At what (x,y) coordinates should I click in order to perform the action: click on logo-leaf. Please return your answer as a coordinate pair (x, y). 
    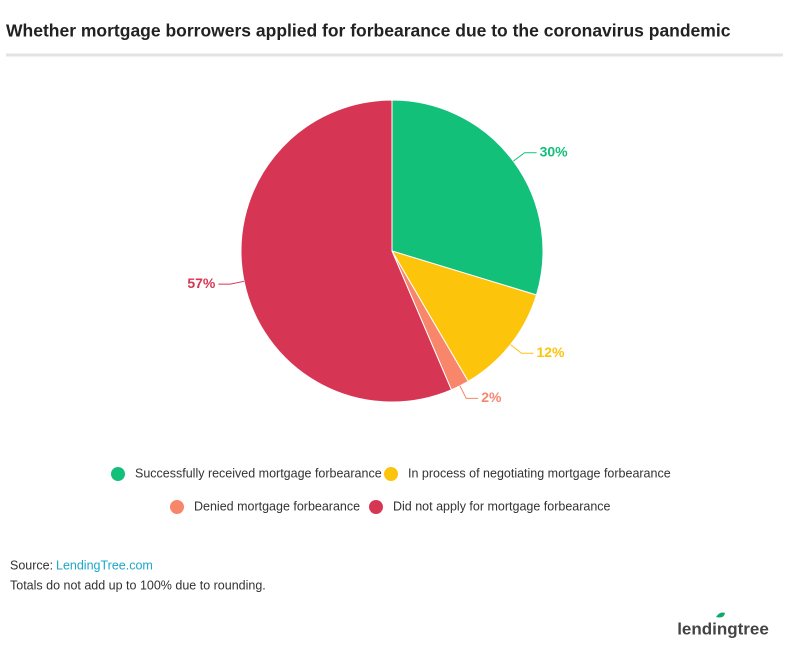
    Looking at the image, I should click on (720, 615).